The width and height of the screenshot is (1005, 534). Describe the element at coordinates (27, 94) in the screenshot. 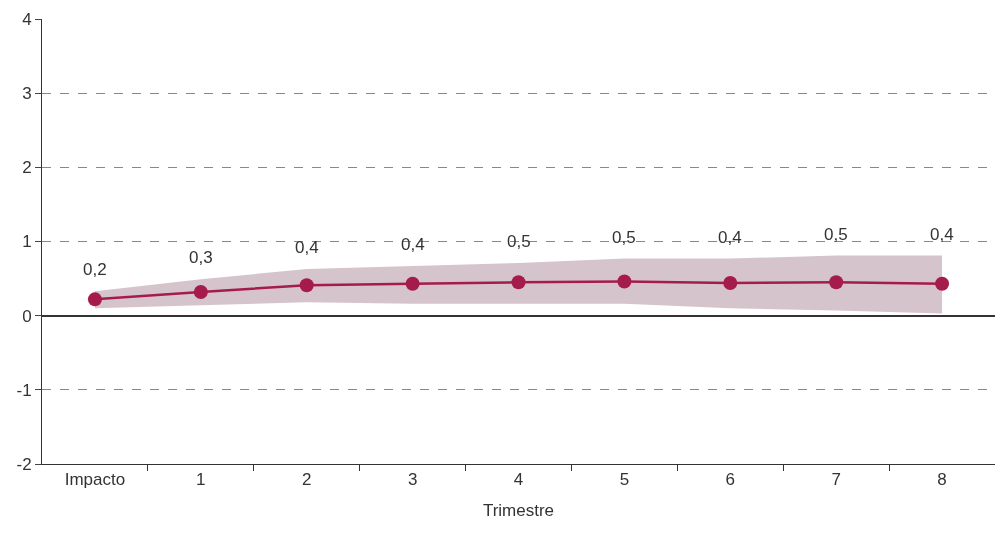

I see `y-tick-label: 3` at that location.